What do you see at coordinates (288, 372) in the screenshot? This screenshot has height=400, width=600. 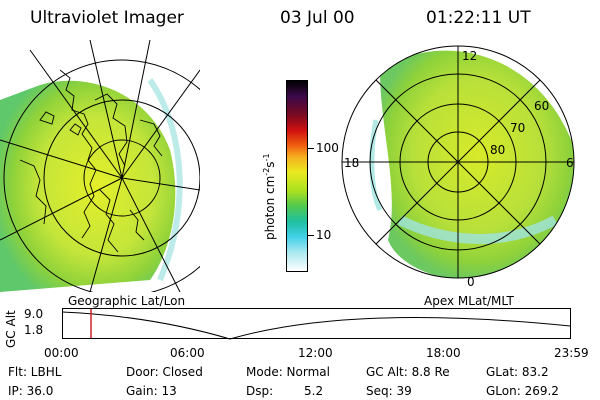 I see `mode-value: Mode: Normal` at bounding box center [288, 372].